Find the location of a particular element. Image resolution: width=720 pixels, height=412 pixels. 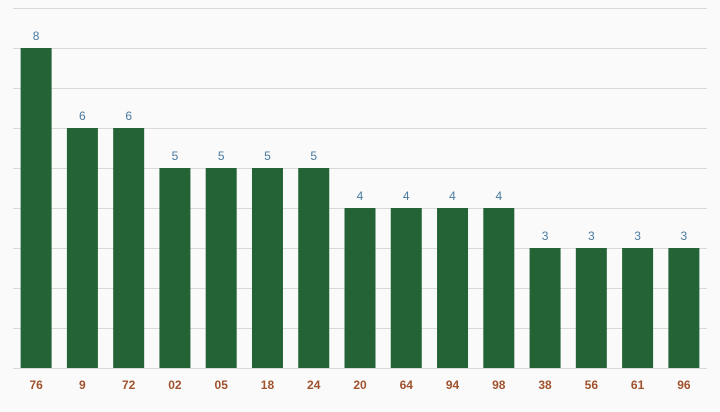

data-label-05: 5 is located at coordinates (221, 156).